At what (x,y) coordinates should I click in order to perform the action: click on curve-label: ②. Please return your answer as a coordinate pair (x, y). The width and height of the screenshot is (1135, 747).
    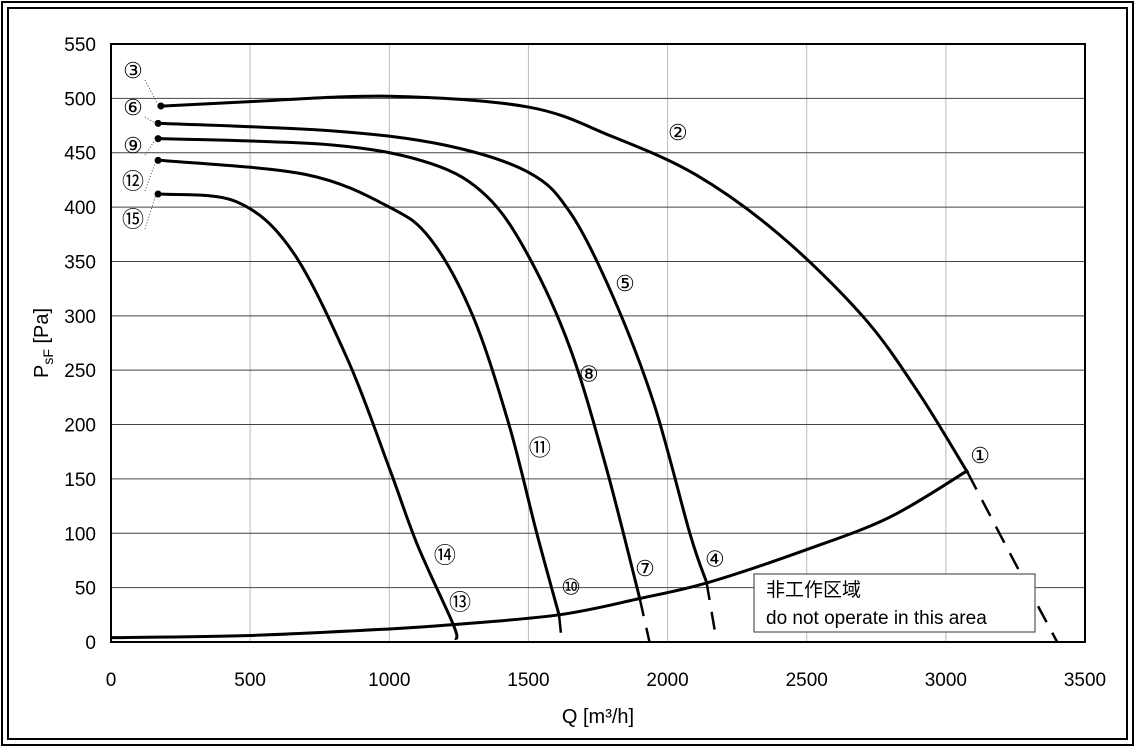
    Looking at the image, I should click on (678, 133).